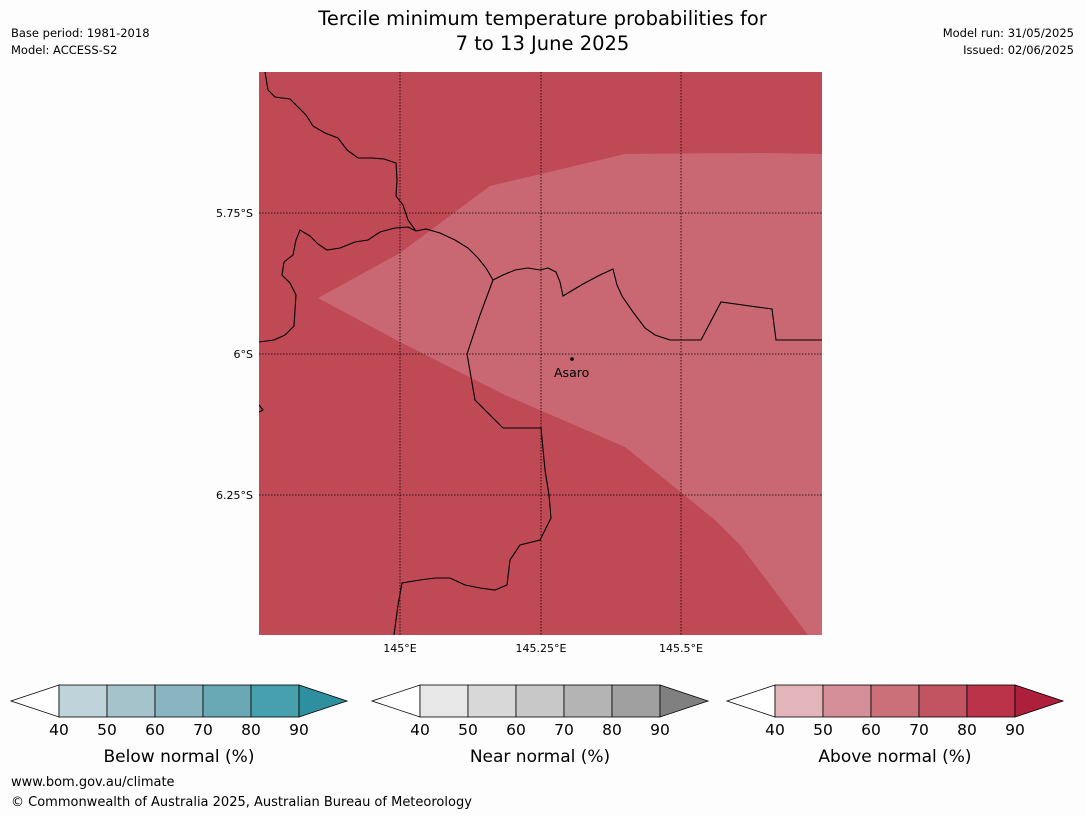 This screenshot has height=816, width=1085. I want to click on title-line-2: 7 to 13 June 2025, so click(542, 43).